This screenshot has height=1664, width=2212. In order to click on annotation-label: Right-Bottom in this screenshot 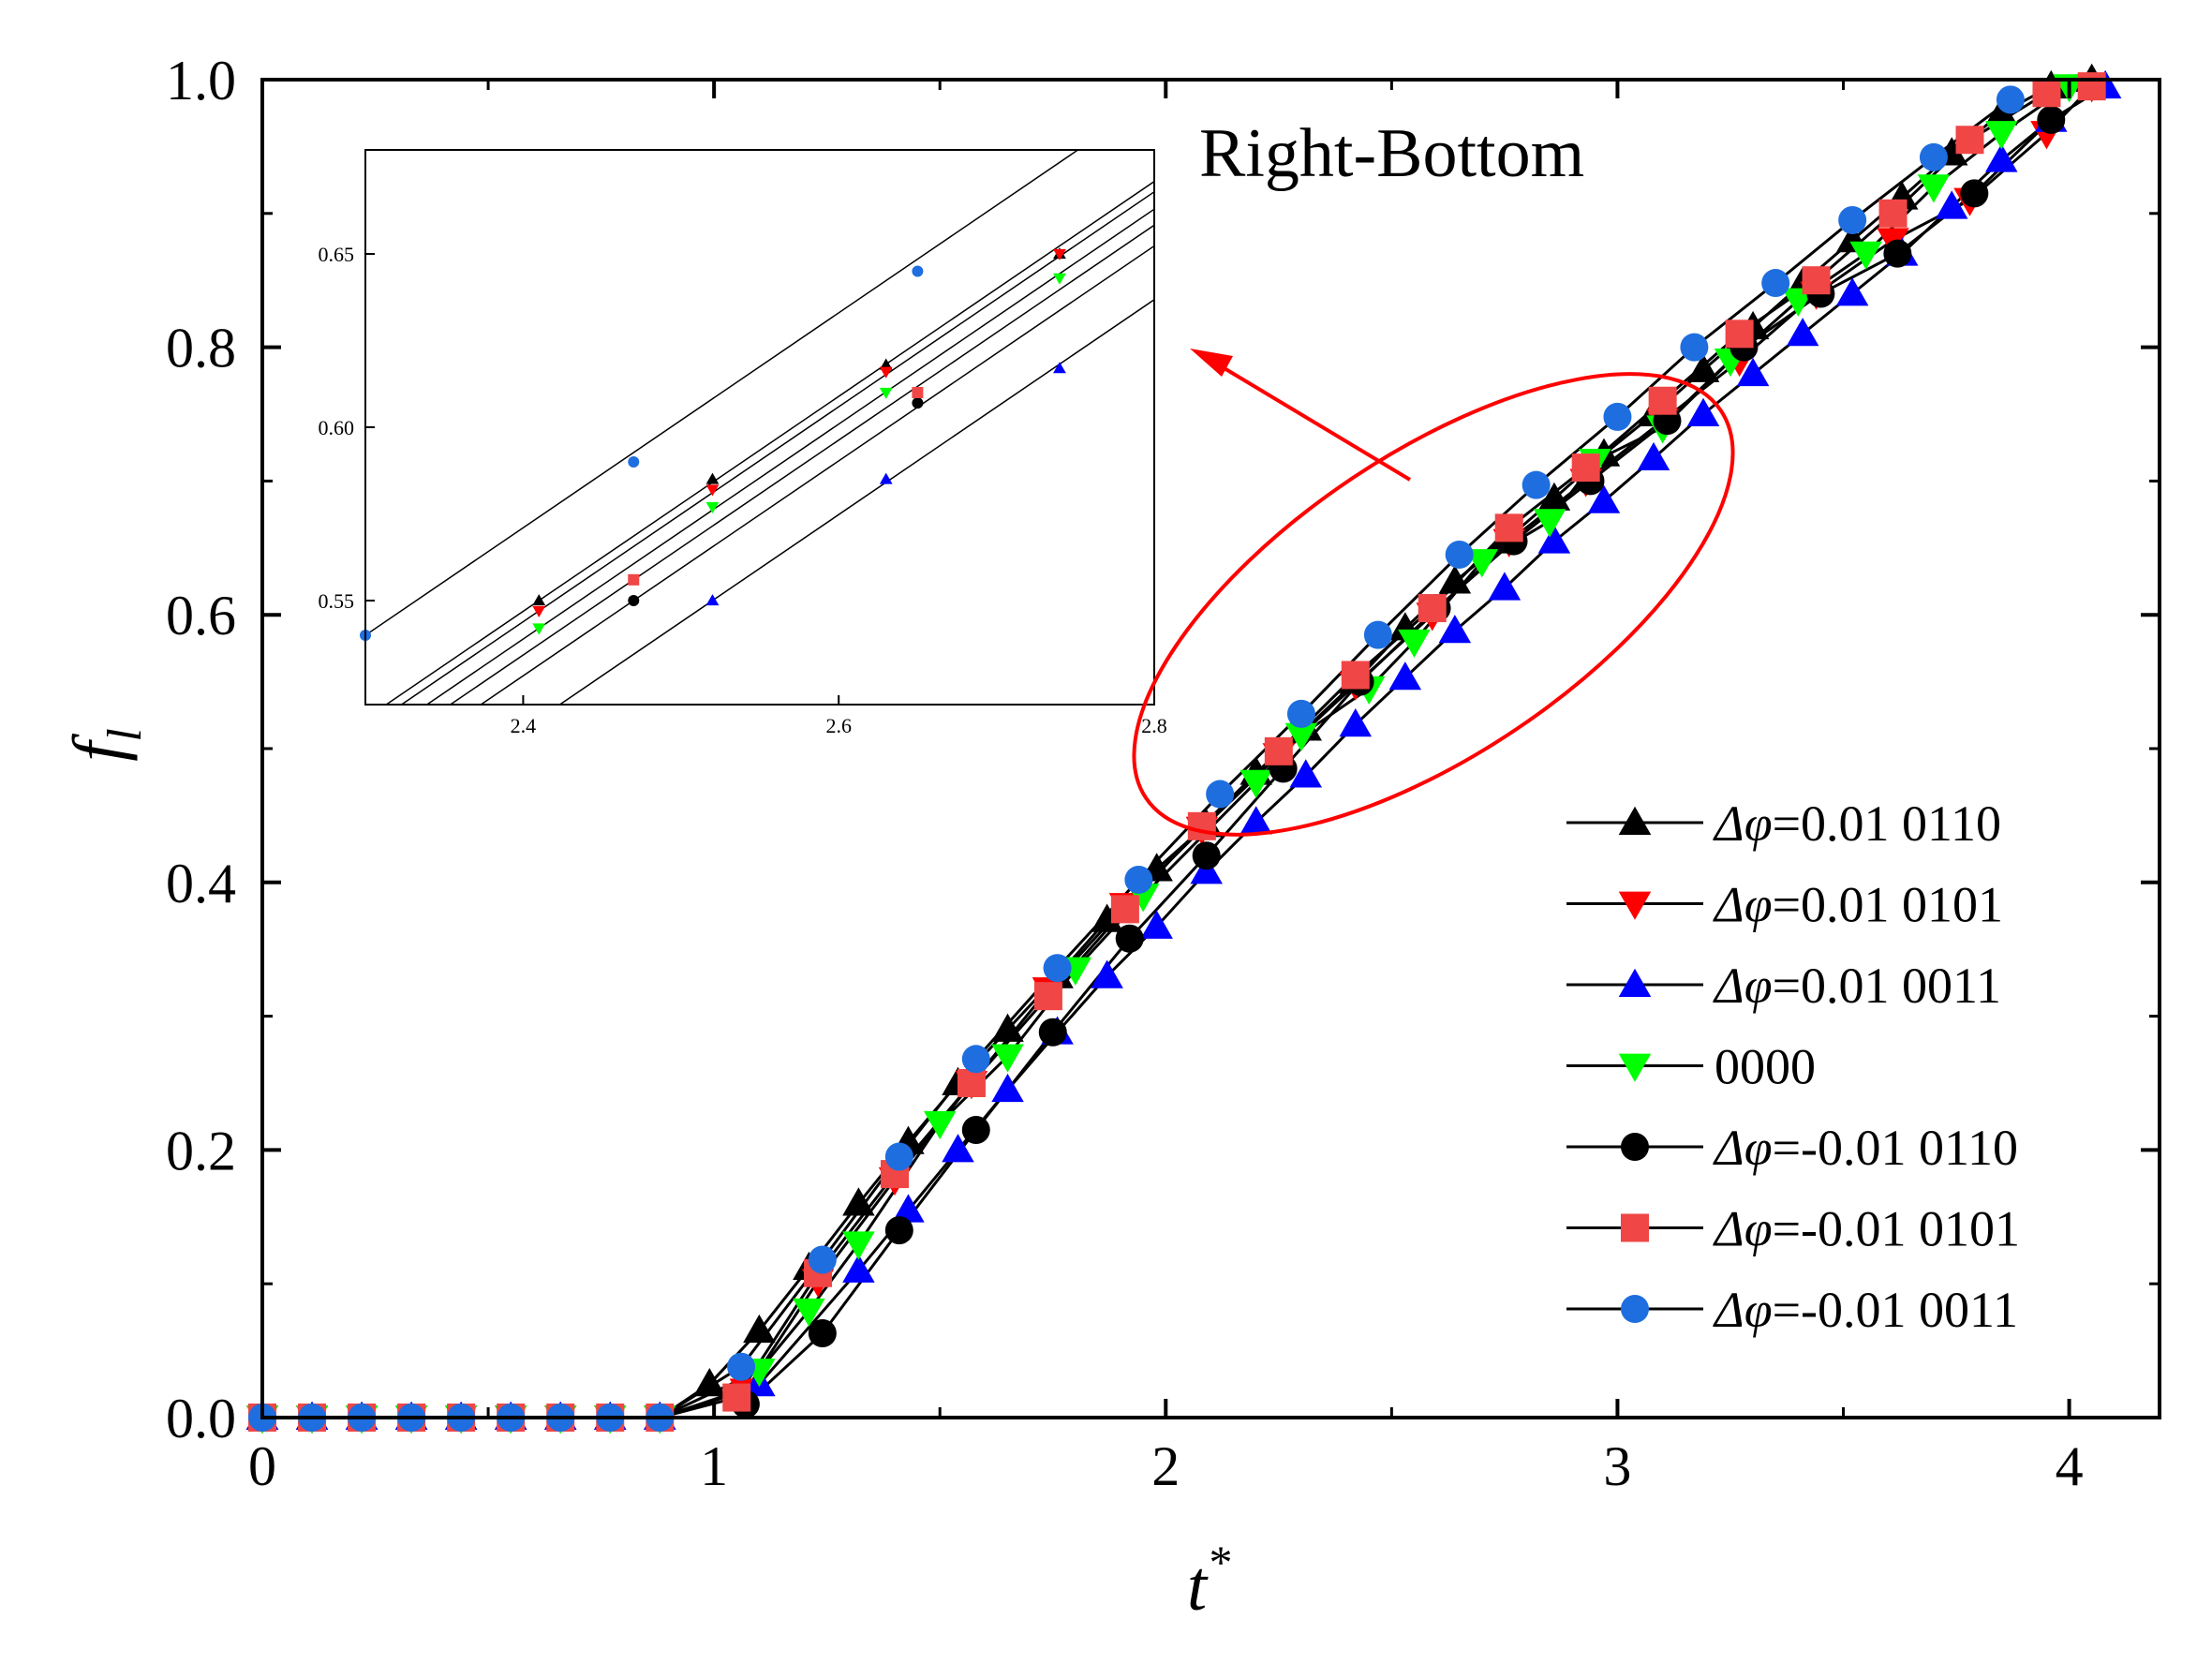, I will do `click(1391, 153)`.